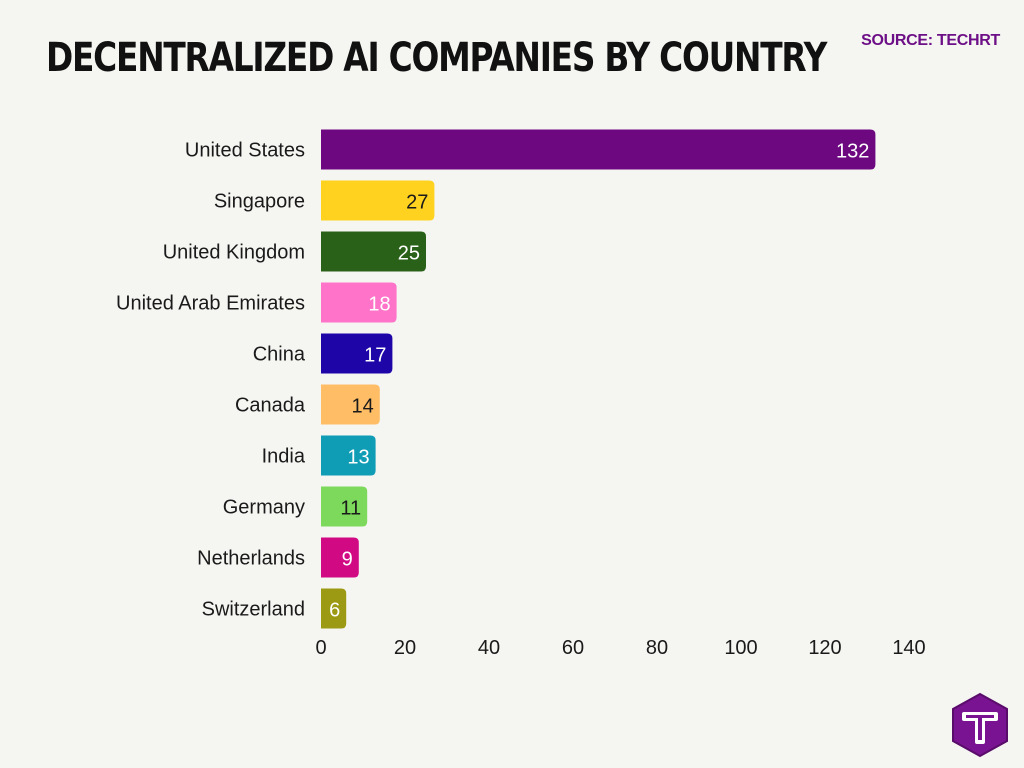 This screenshot has height=768, width=1024. I want to click on category-label: United Arab Emirates, so click(210, 304).